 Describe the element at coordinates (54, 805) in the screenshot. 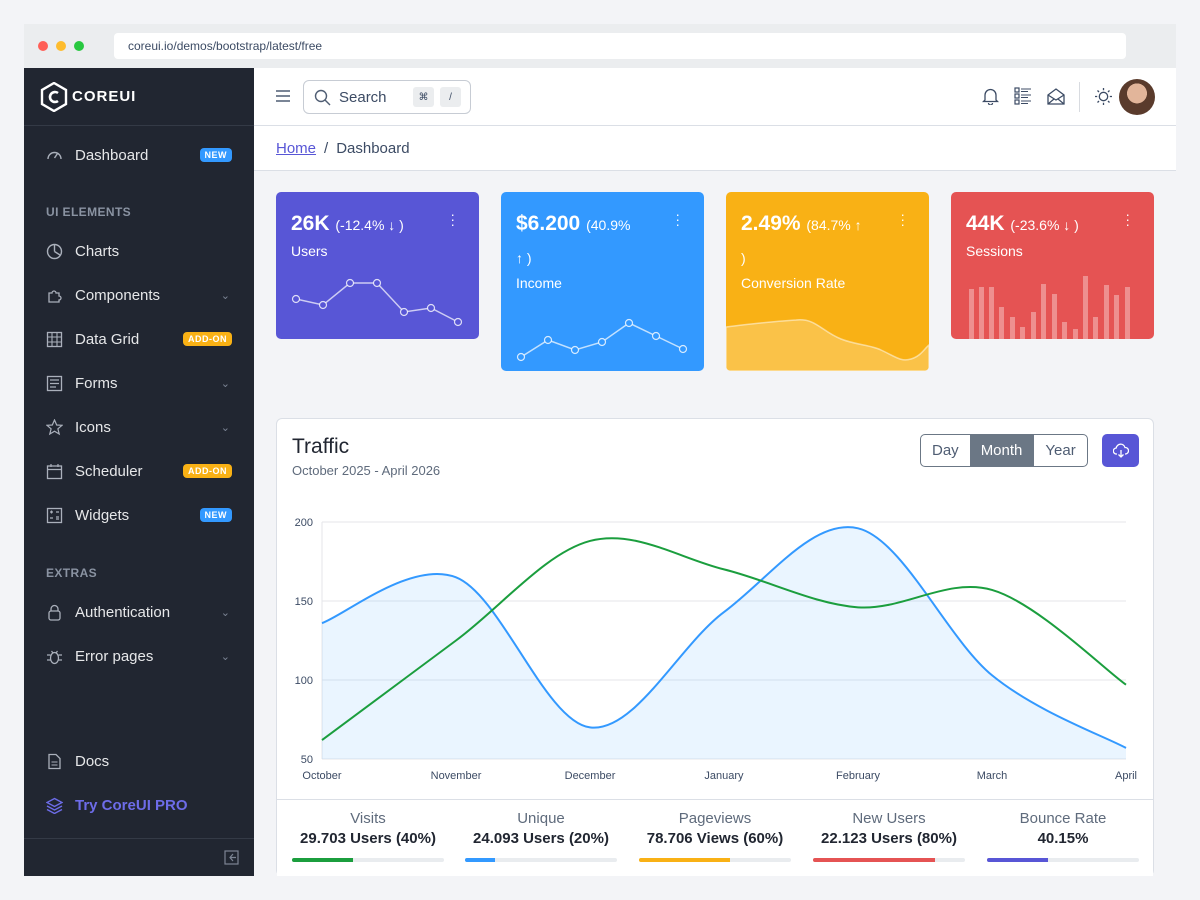

I see `layers-icon` at that location.